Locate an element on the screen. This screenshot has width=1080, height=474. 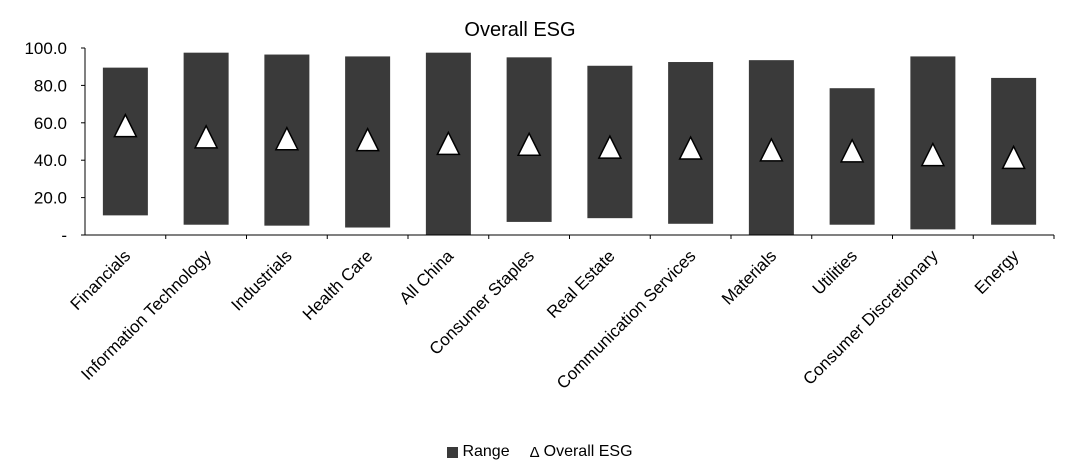
y-tick-label: 80.0 is located at coordinates (50, 85).